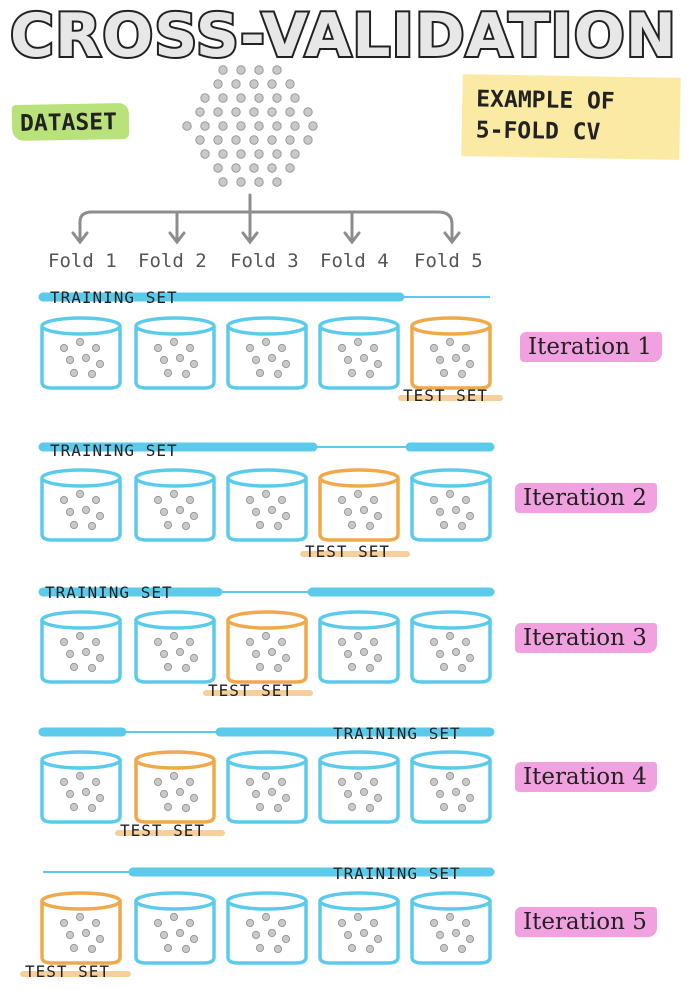 This screenshot has height=990, width=700. I want to click on training-set-label-2: TRAINING SET, so click(114, 450).